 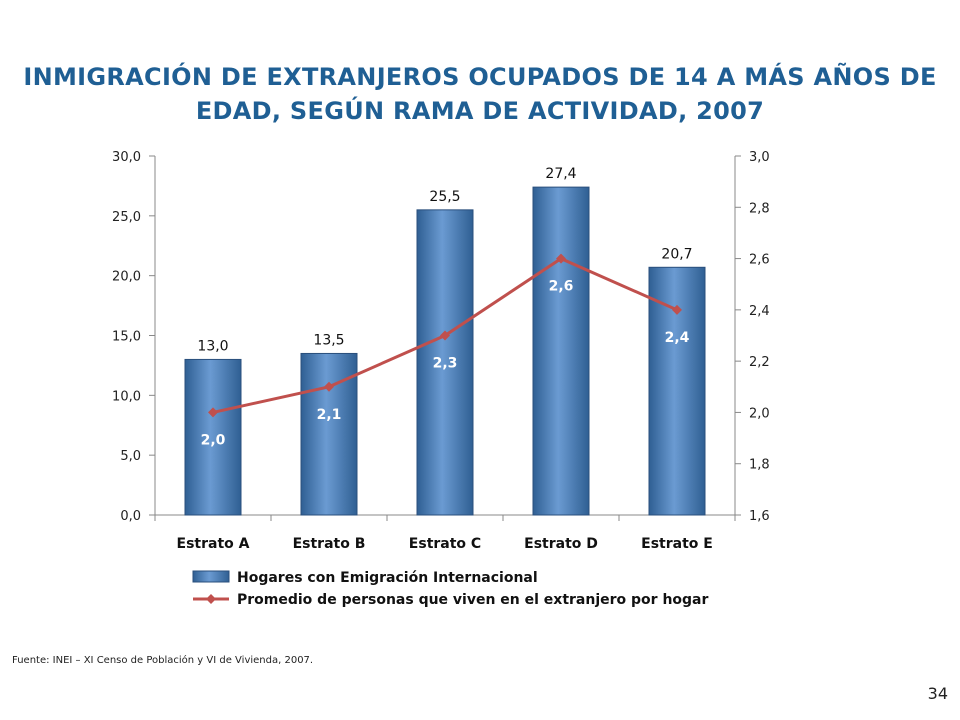 I want to click on bar-value-label: 20,7, so click(x=676, y=254).